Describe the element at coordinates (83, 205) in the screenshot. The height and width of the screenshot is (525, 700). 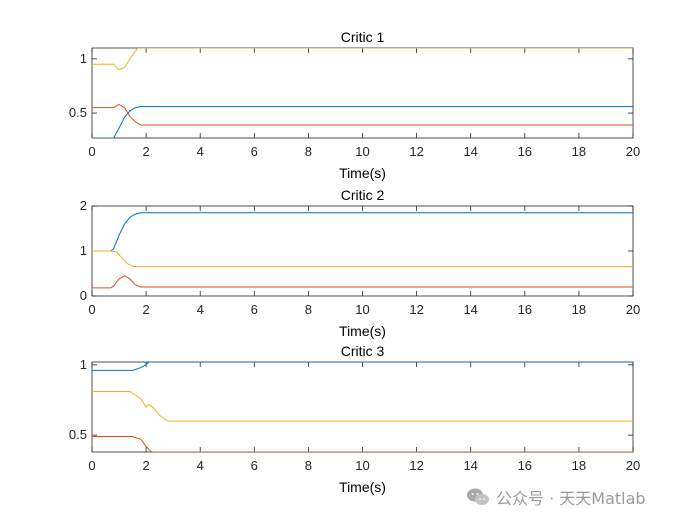
I see `y-tick-label: 2` at that location.